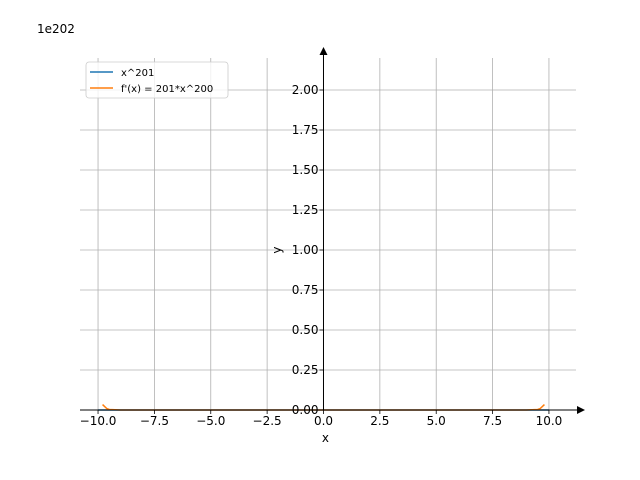 The height and width of the screenshot is (480, 640). I want to click on x-tick-label-1: −7.5, so click(154, 421).